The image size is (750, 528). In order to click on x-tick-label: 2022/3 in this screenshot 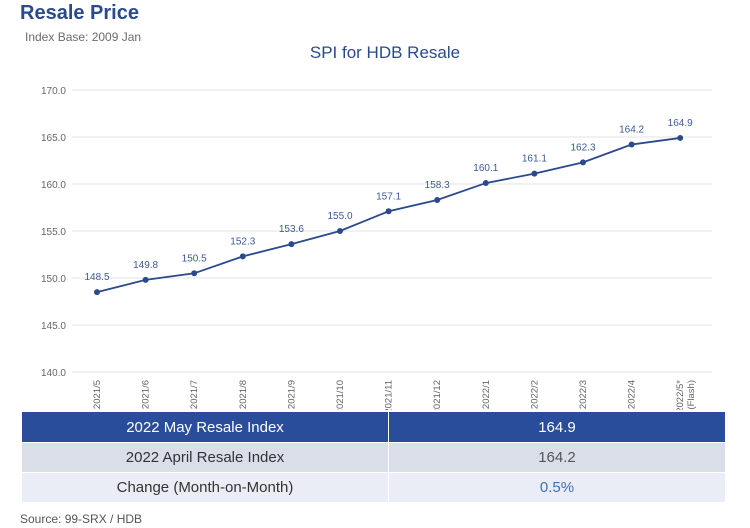, I will do `click(583, 394)`.